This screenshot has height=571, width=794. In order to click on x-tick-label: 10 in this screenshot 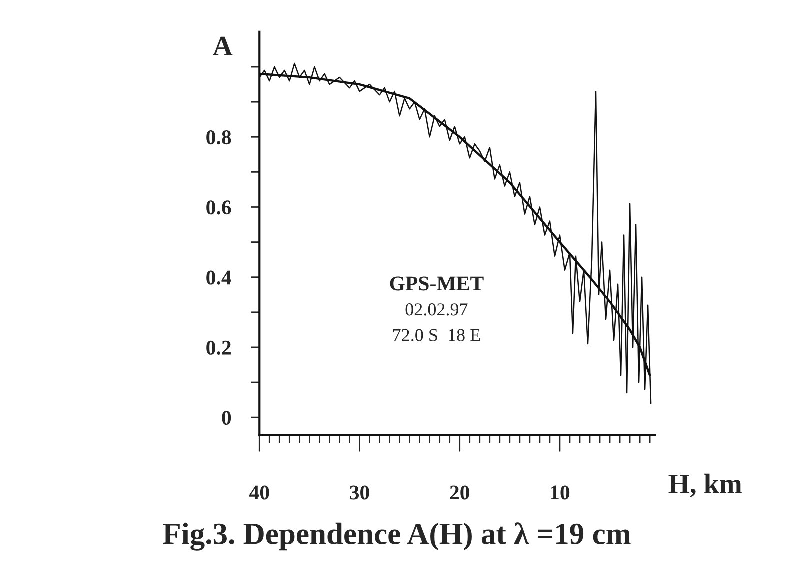, I will do `click(560, 493)`.